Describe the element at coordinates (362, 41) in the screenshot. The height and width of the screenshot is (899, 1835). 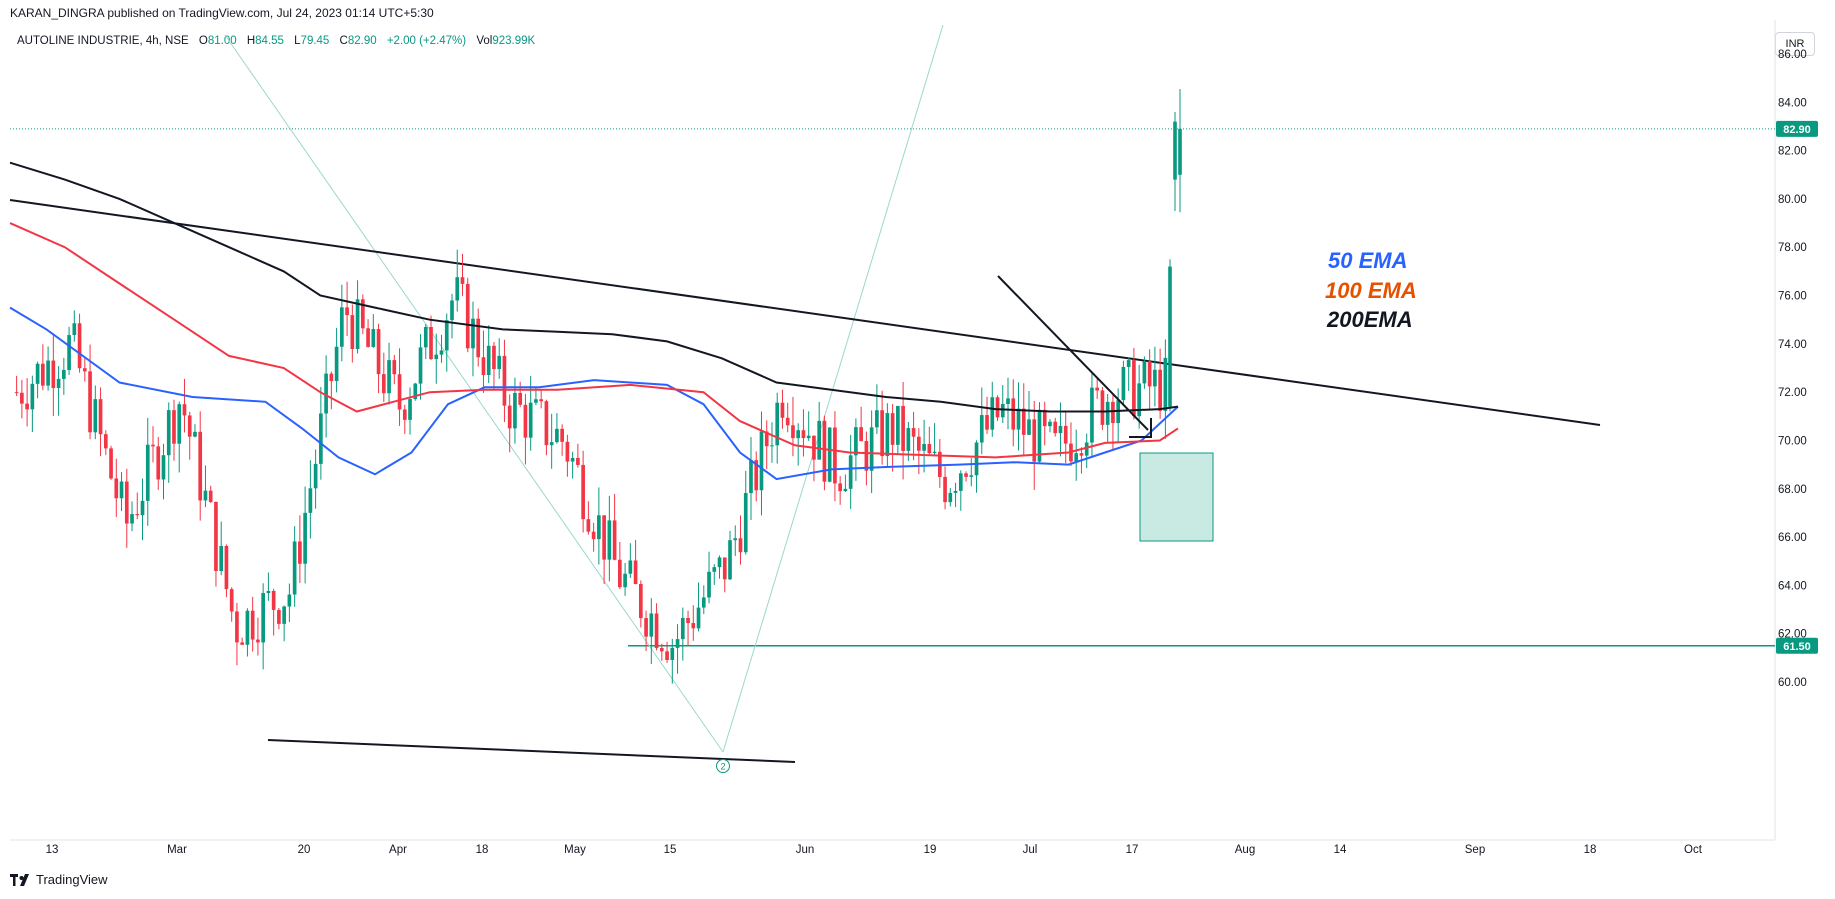
I see `close-value: 82.90` at that location.